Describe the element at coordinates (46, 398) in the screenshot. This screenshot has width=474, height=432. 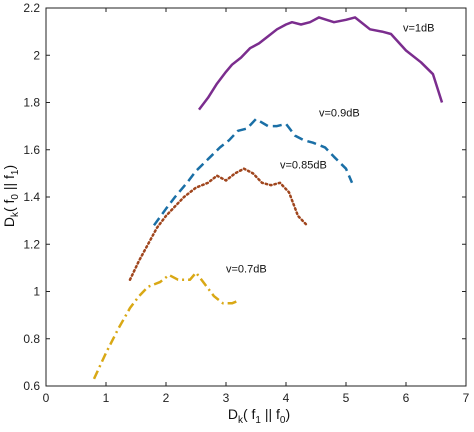
I see `x-tick-label: 0` at that location.